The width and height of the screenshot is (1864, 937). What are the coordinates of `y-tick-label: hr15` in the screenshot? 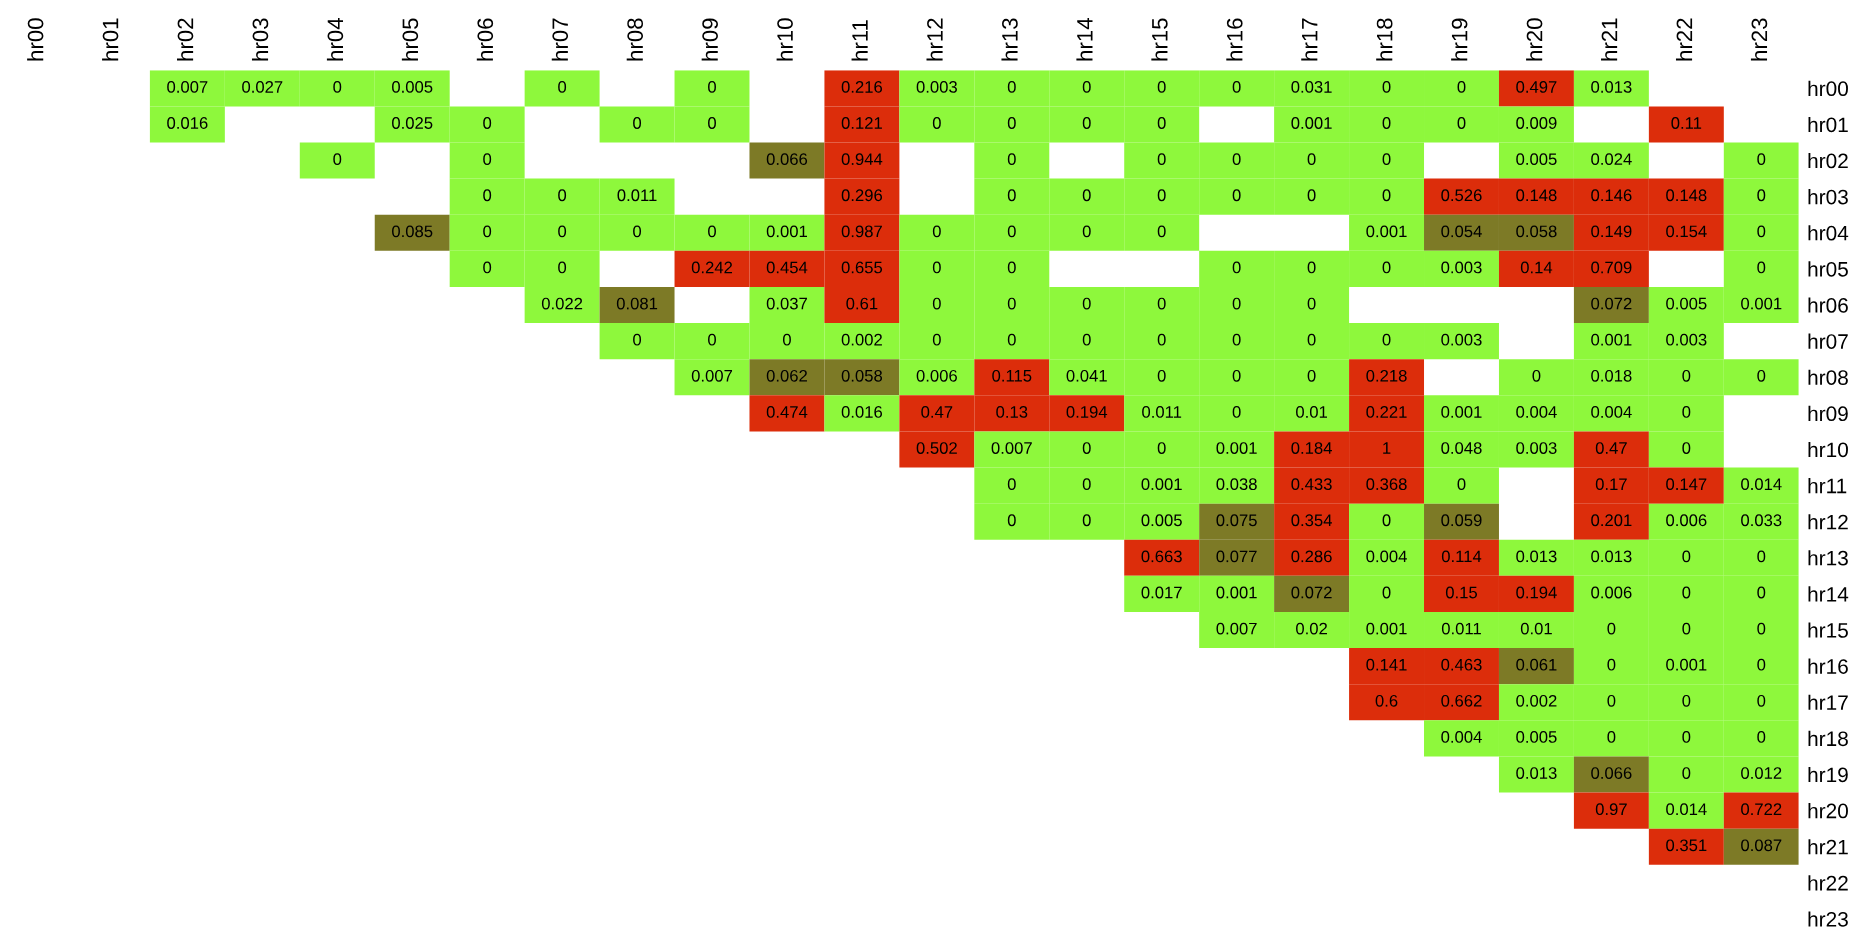 It's located at (1828, 630).